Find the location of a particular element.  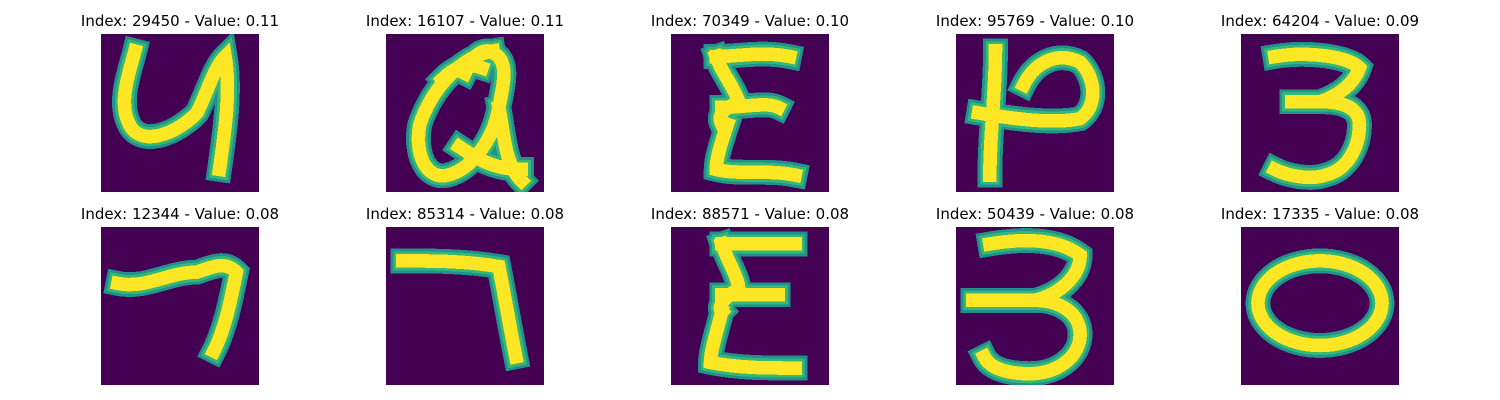

digit-panel: Index: 64204 - Value: 0.09 is located at coordinates (1320, 102).